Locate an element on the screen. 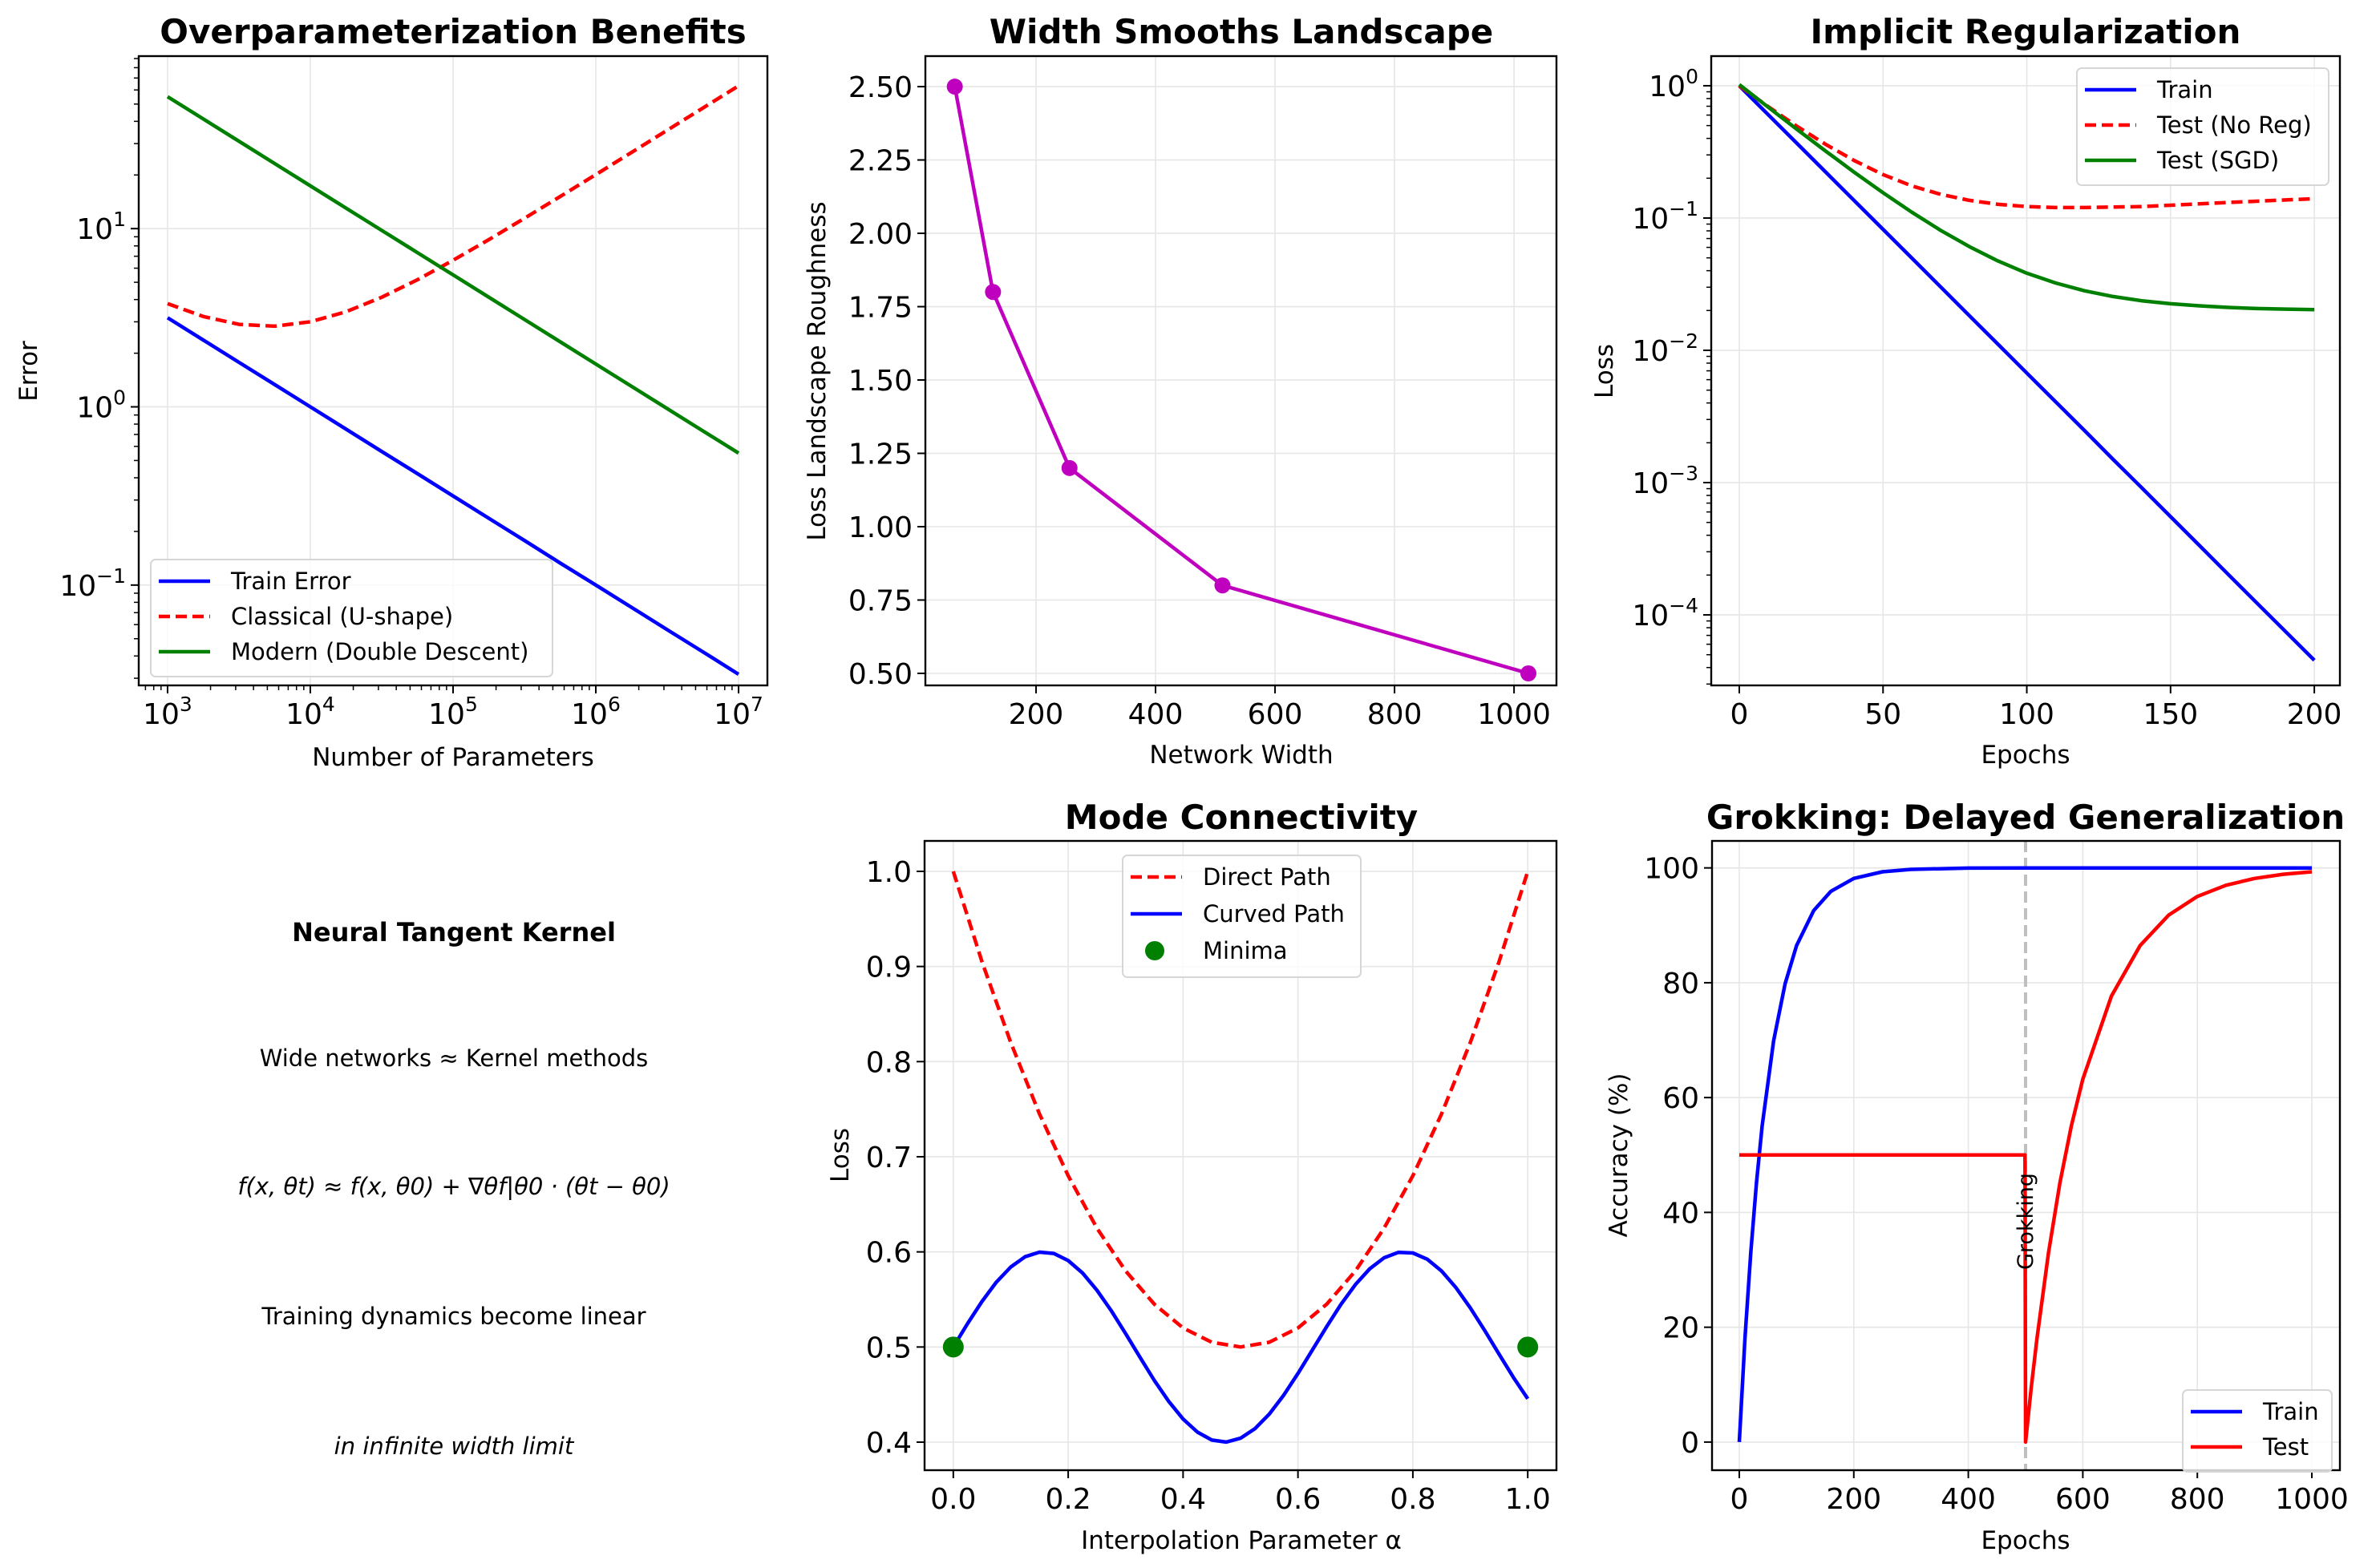 This screenshot has width=2380, height=1568. grokking-legend-label-test: Test is located at coordinates (2285, 1447).